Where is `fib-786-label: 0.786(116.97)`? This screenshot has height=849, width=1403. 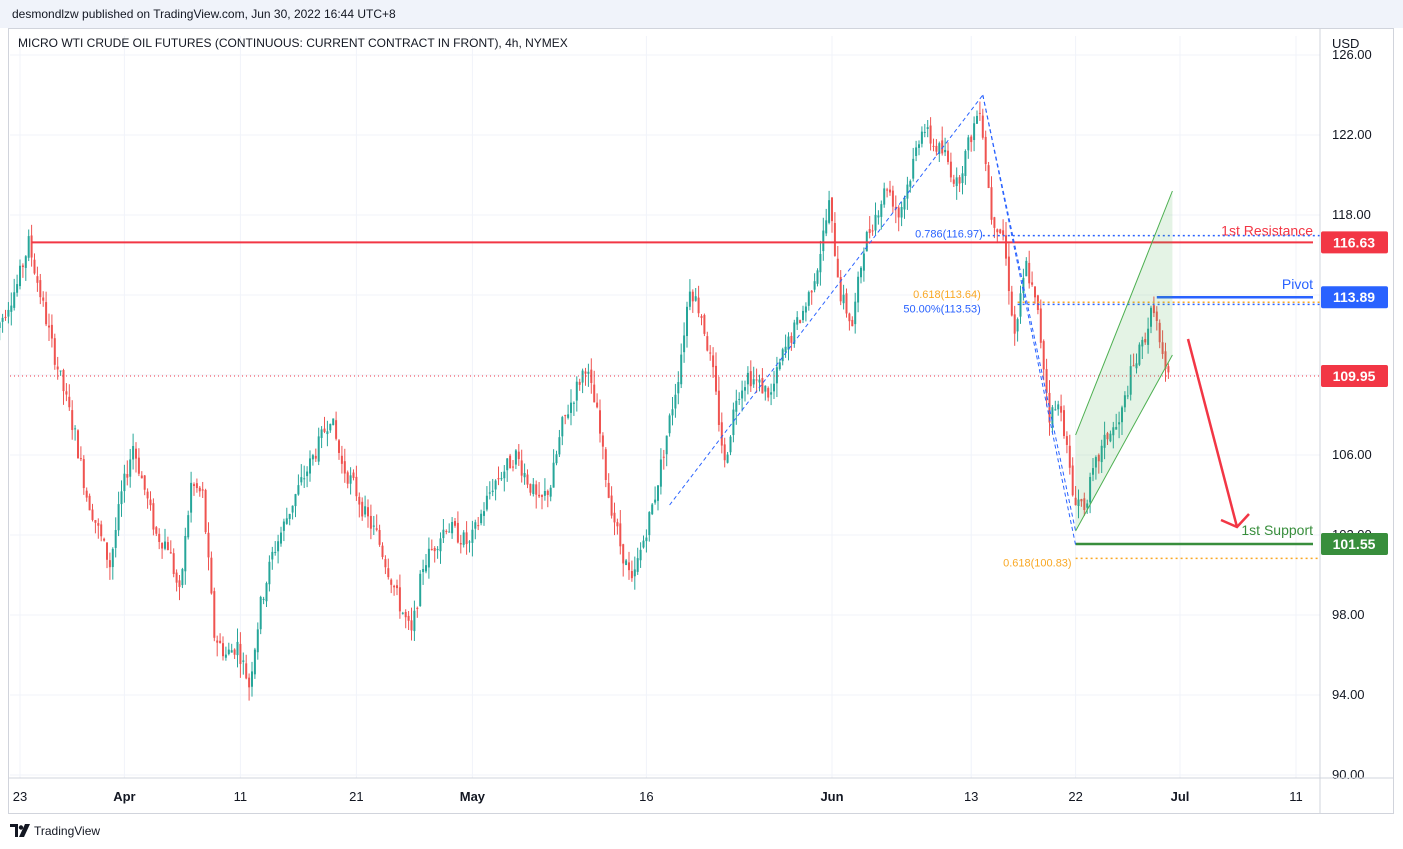
fib-786-label: 0.786(116.97) is located at coordinates (949, 235).